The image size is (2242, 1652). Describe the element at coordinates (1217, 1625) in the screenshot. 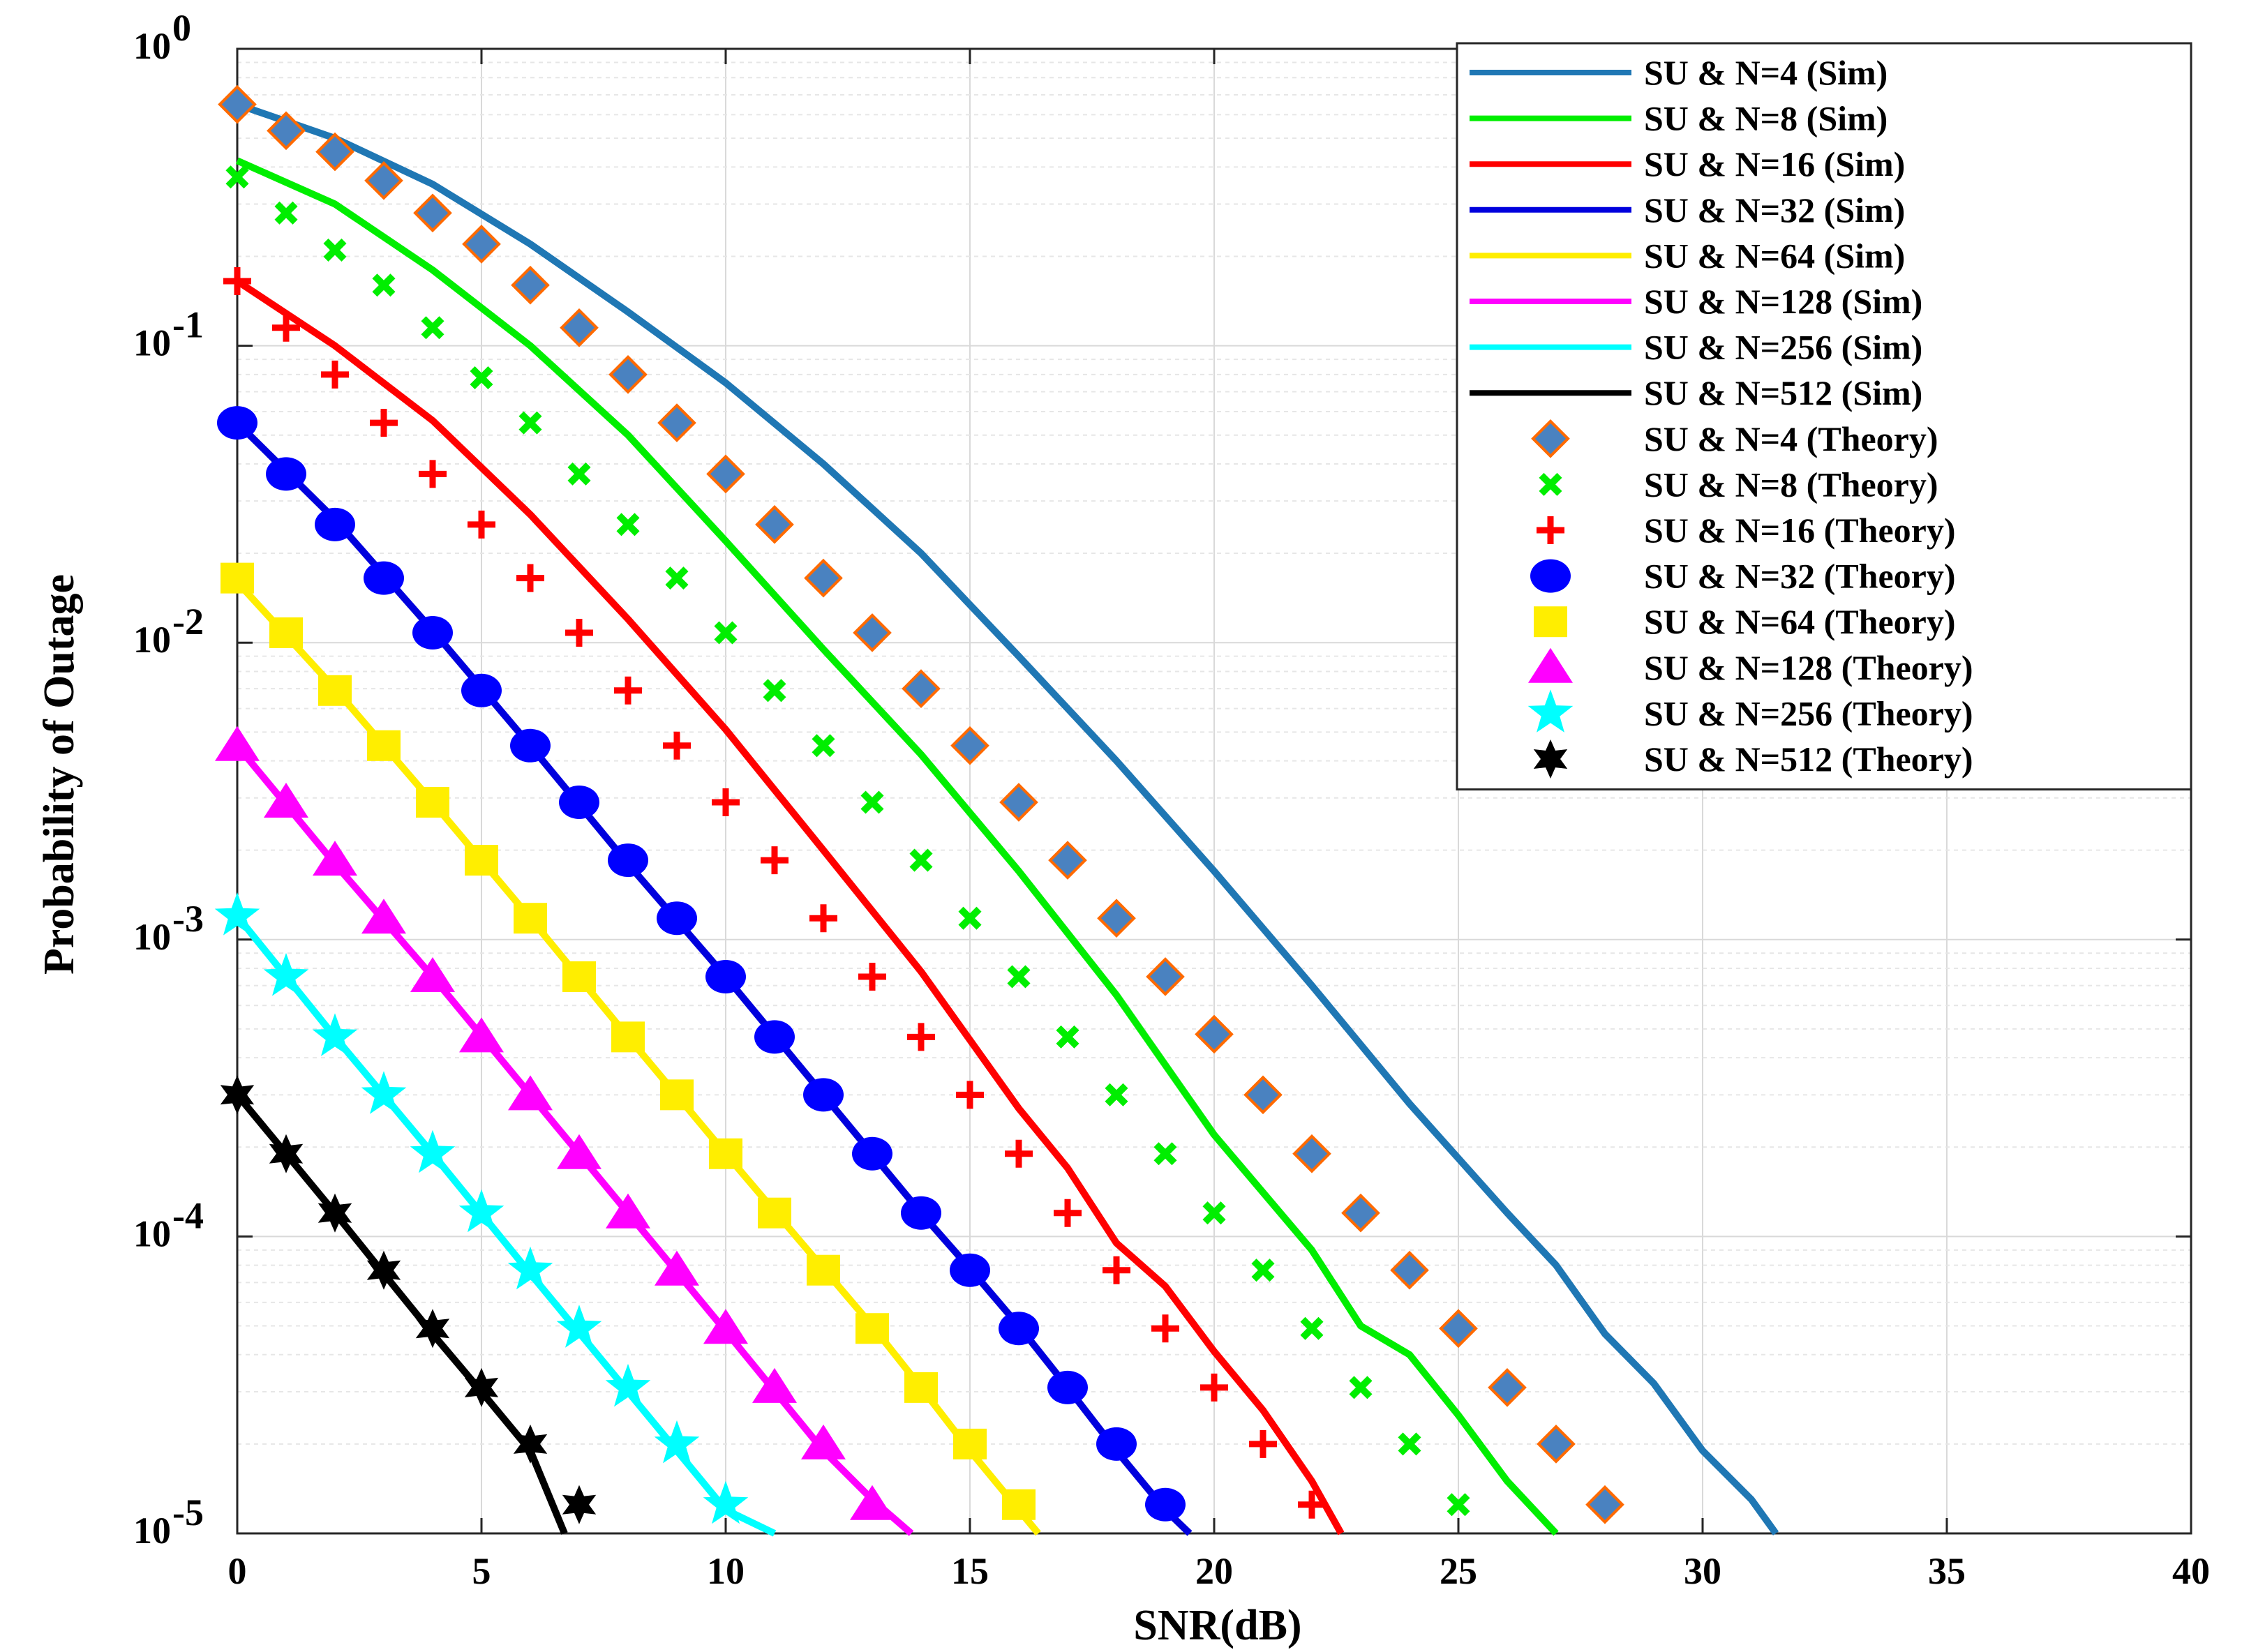

I see `x-axis-label: SNR(dB)` at that location.